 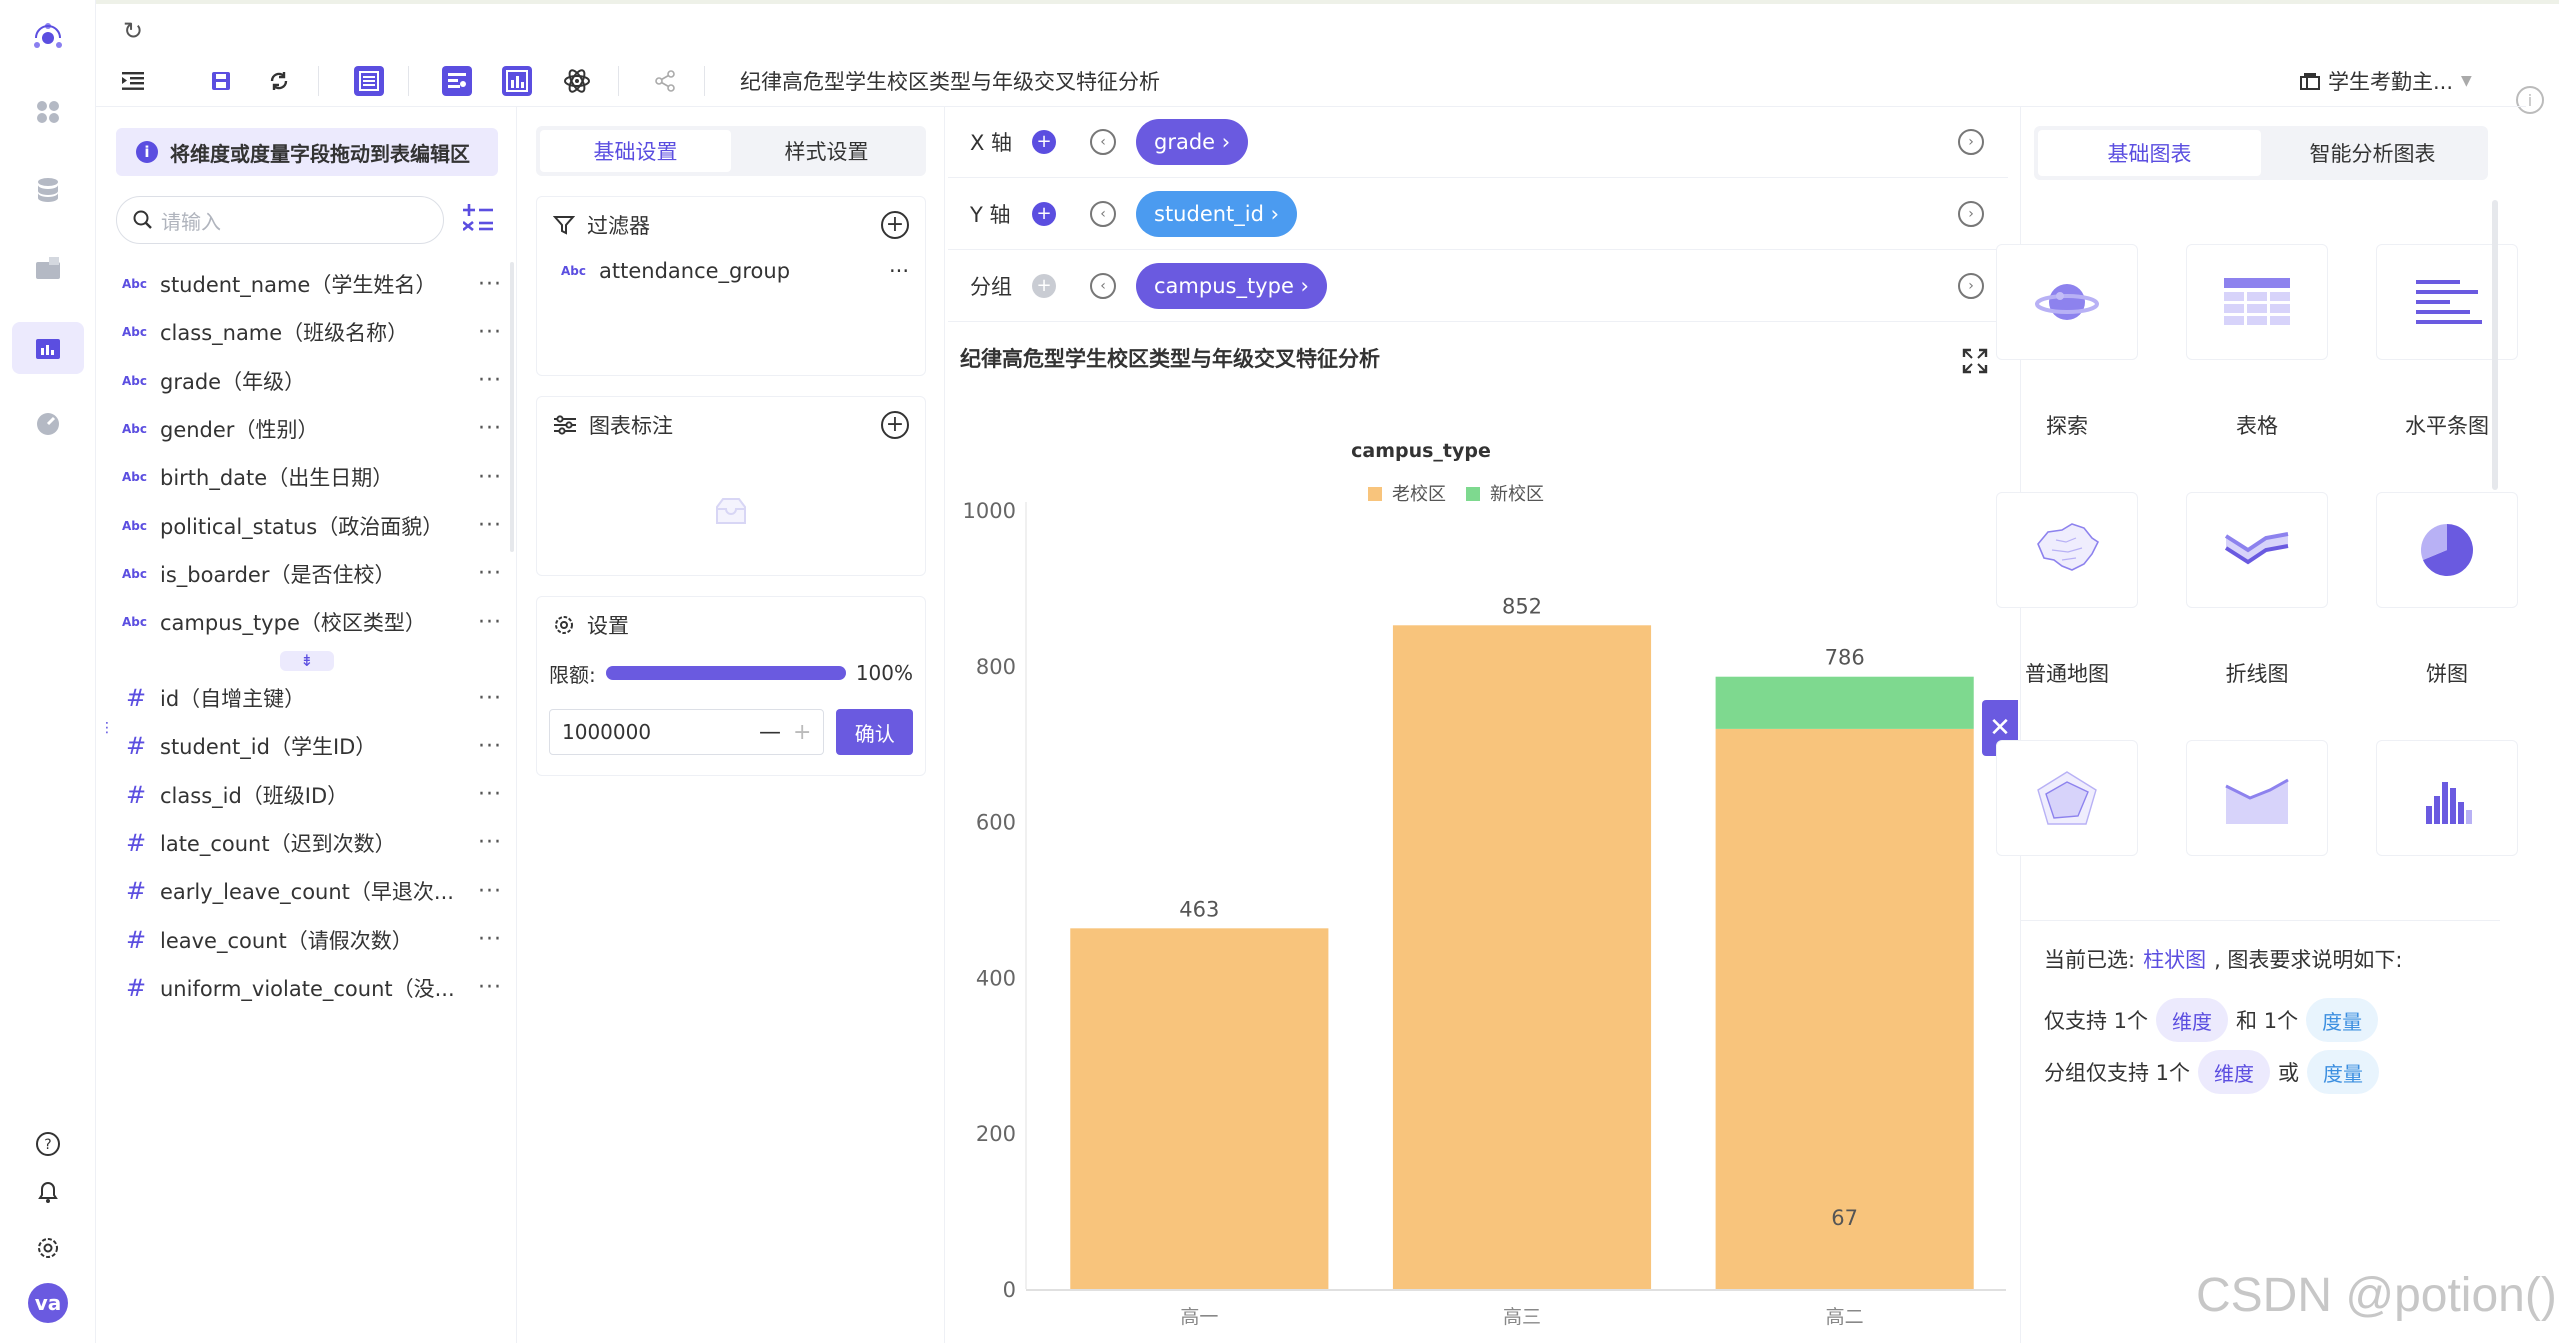 I want to click on gear-icon, so click(x=564, y=625).